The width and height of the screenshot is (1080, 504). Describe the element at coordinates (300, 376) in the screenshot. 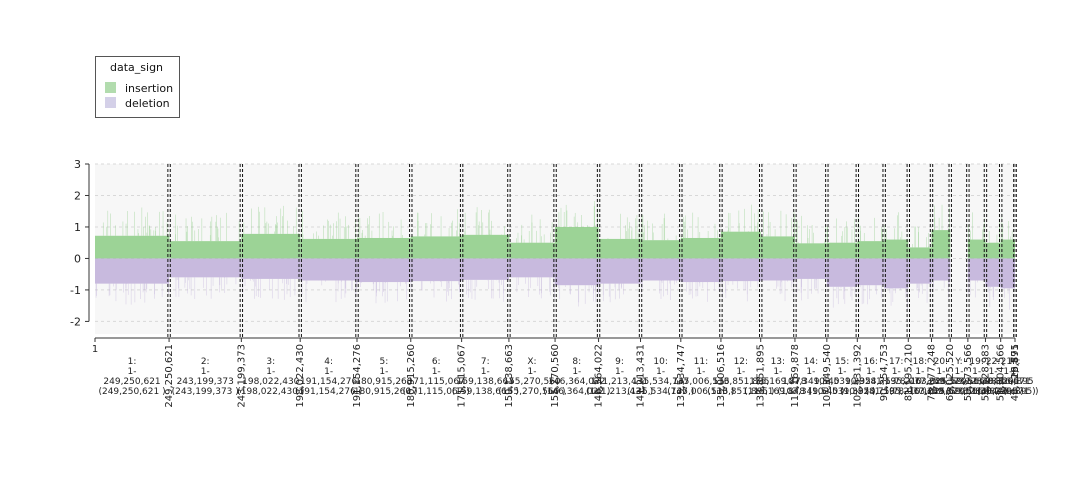

I see `x-end-tick-label-3: 198,022,430` at that location.